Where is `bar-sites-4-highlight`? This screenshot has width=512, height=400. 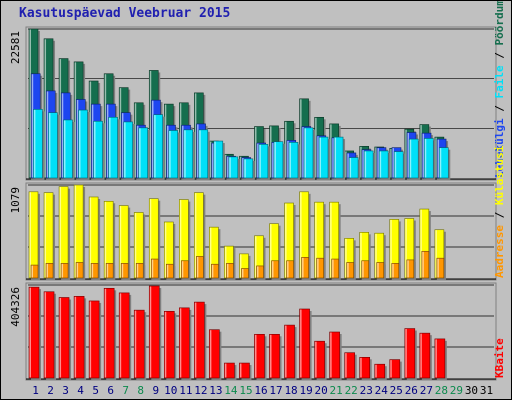 bar-sites-4-highlight is located at coordinates (78, 270).